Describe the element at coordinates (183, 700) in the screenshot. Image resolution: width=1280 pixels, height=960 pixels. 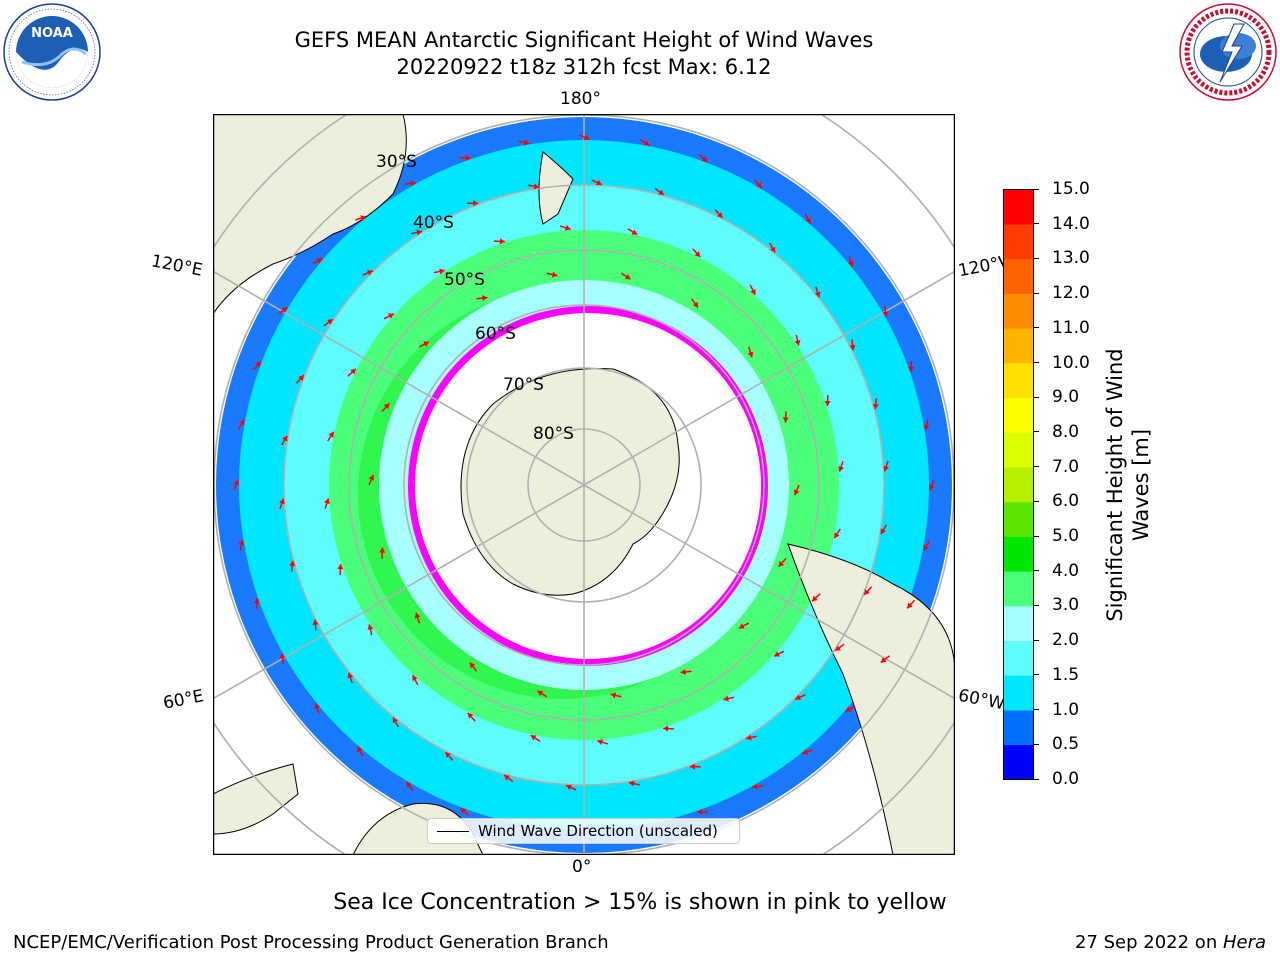
I see `lon-label-60e: 60°E` at that location.